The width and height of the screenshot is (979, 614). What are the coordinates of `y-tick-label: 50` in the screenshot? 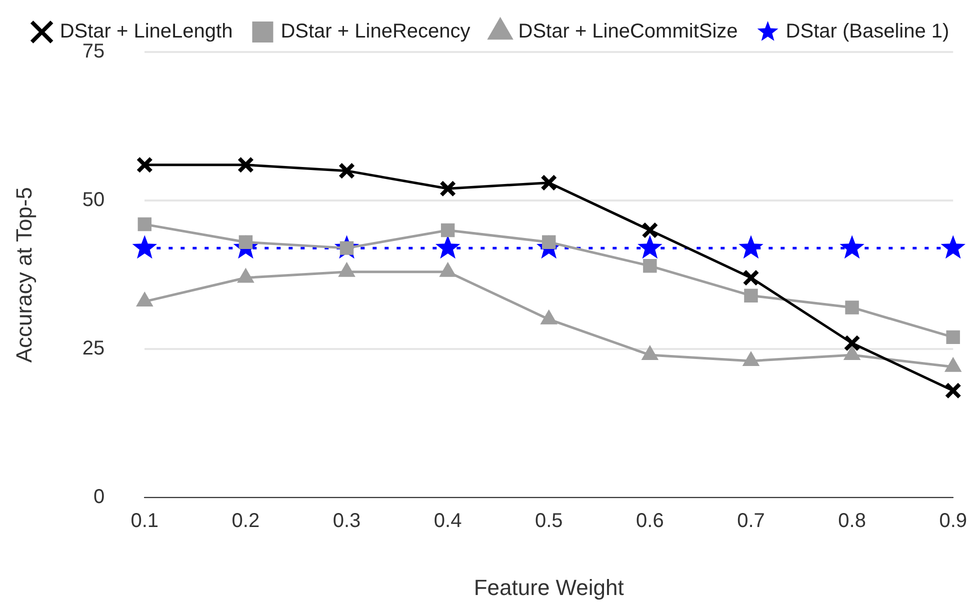 It's located at (93, 200).